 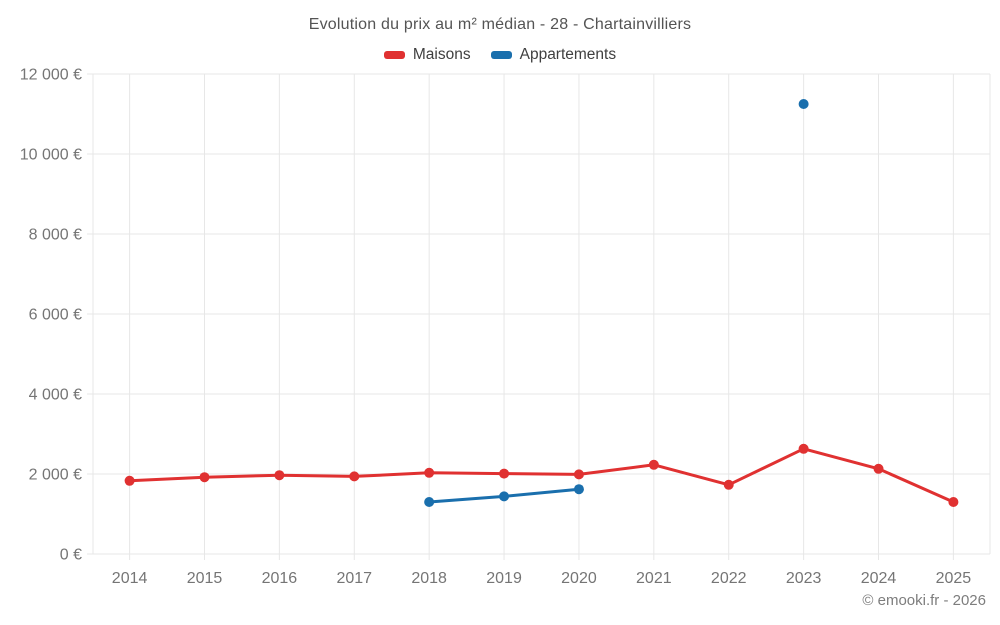 I want to click on y-tick-label-12000: 12 000 €, so click(x=51, y=75).